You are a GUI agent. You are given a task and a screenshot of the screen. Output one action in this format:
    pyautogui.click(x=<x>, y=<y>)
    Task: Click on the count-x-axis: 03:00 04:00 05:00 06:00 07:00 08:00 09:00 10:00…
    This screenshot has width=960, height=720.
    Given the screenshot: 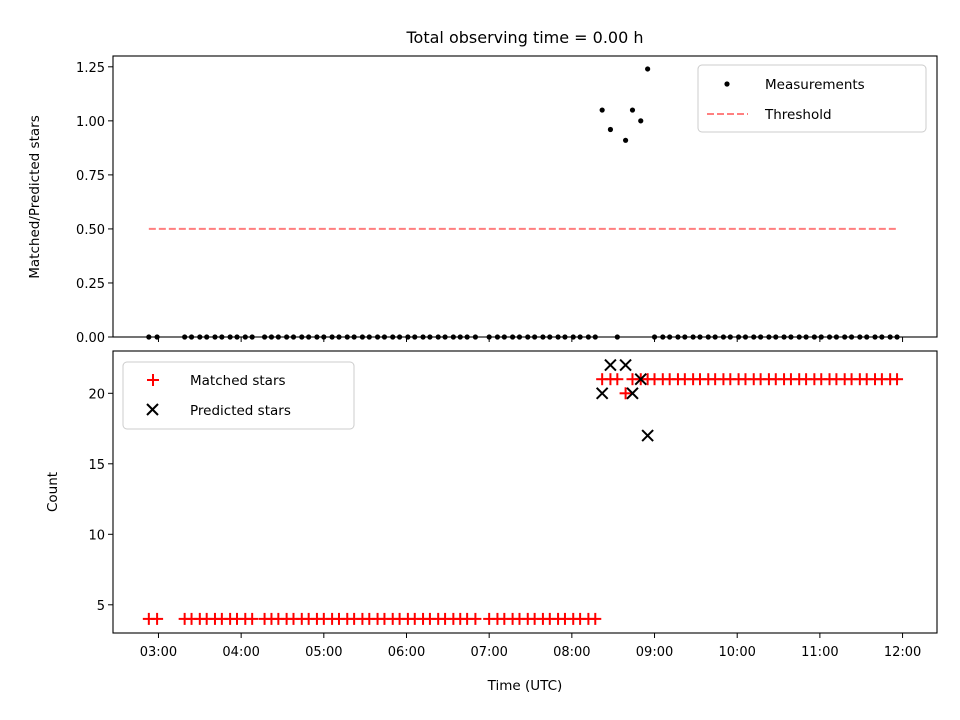 What is the action you would take?
    pyautogui.click(x=530, y=646)
    